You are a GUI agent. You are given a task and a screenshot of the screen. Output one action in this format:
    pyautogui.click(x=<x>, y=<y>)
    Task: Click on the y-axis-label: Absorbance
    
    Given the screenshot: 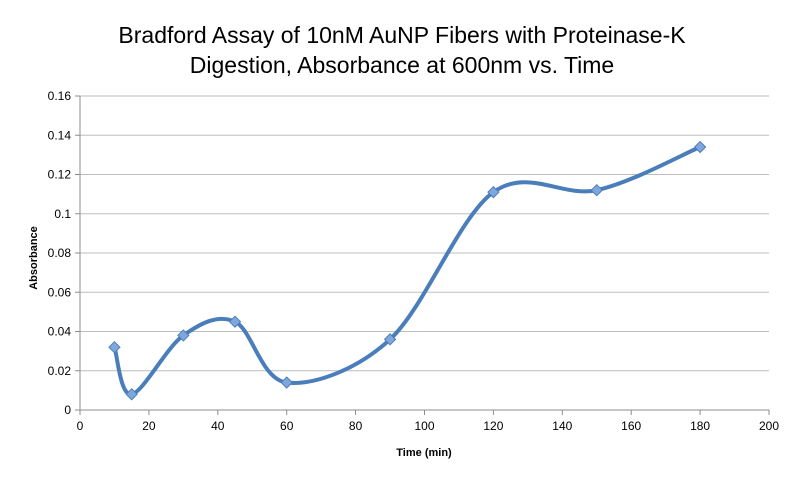 What is the action you would take?
    pyautogui.click(x=34, y=258)
    